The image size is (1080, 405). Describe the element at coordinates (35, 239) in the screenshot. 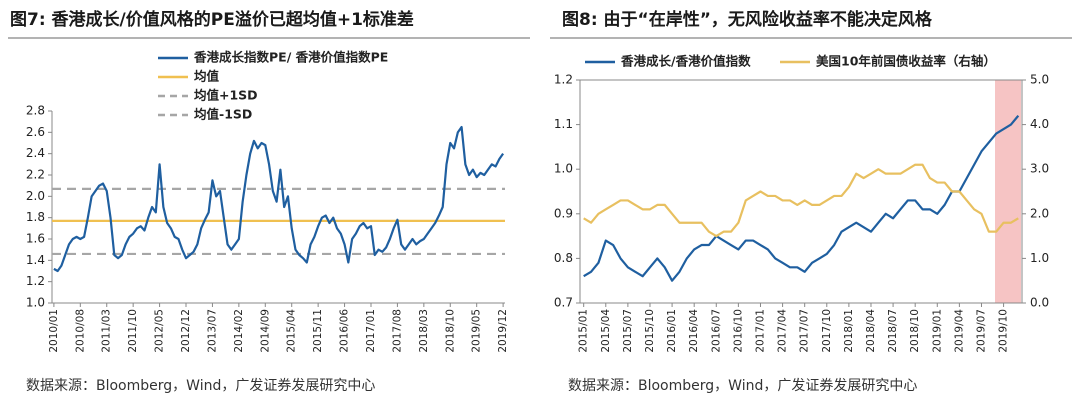

I see `y-tick-label: 1.6` at that location.